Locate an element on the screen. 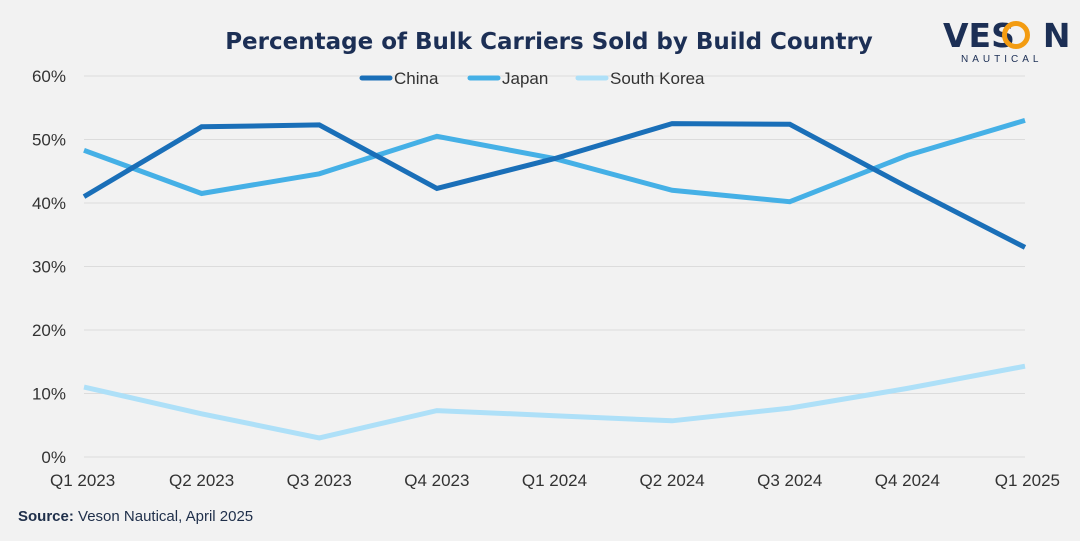 The width and height of the screenshot is (1080, 541). x-tick-label: Q4 2024 is located at coordinates (907, 480).